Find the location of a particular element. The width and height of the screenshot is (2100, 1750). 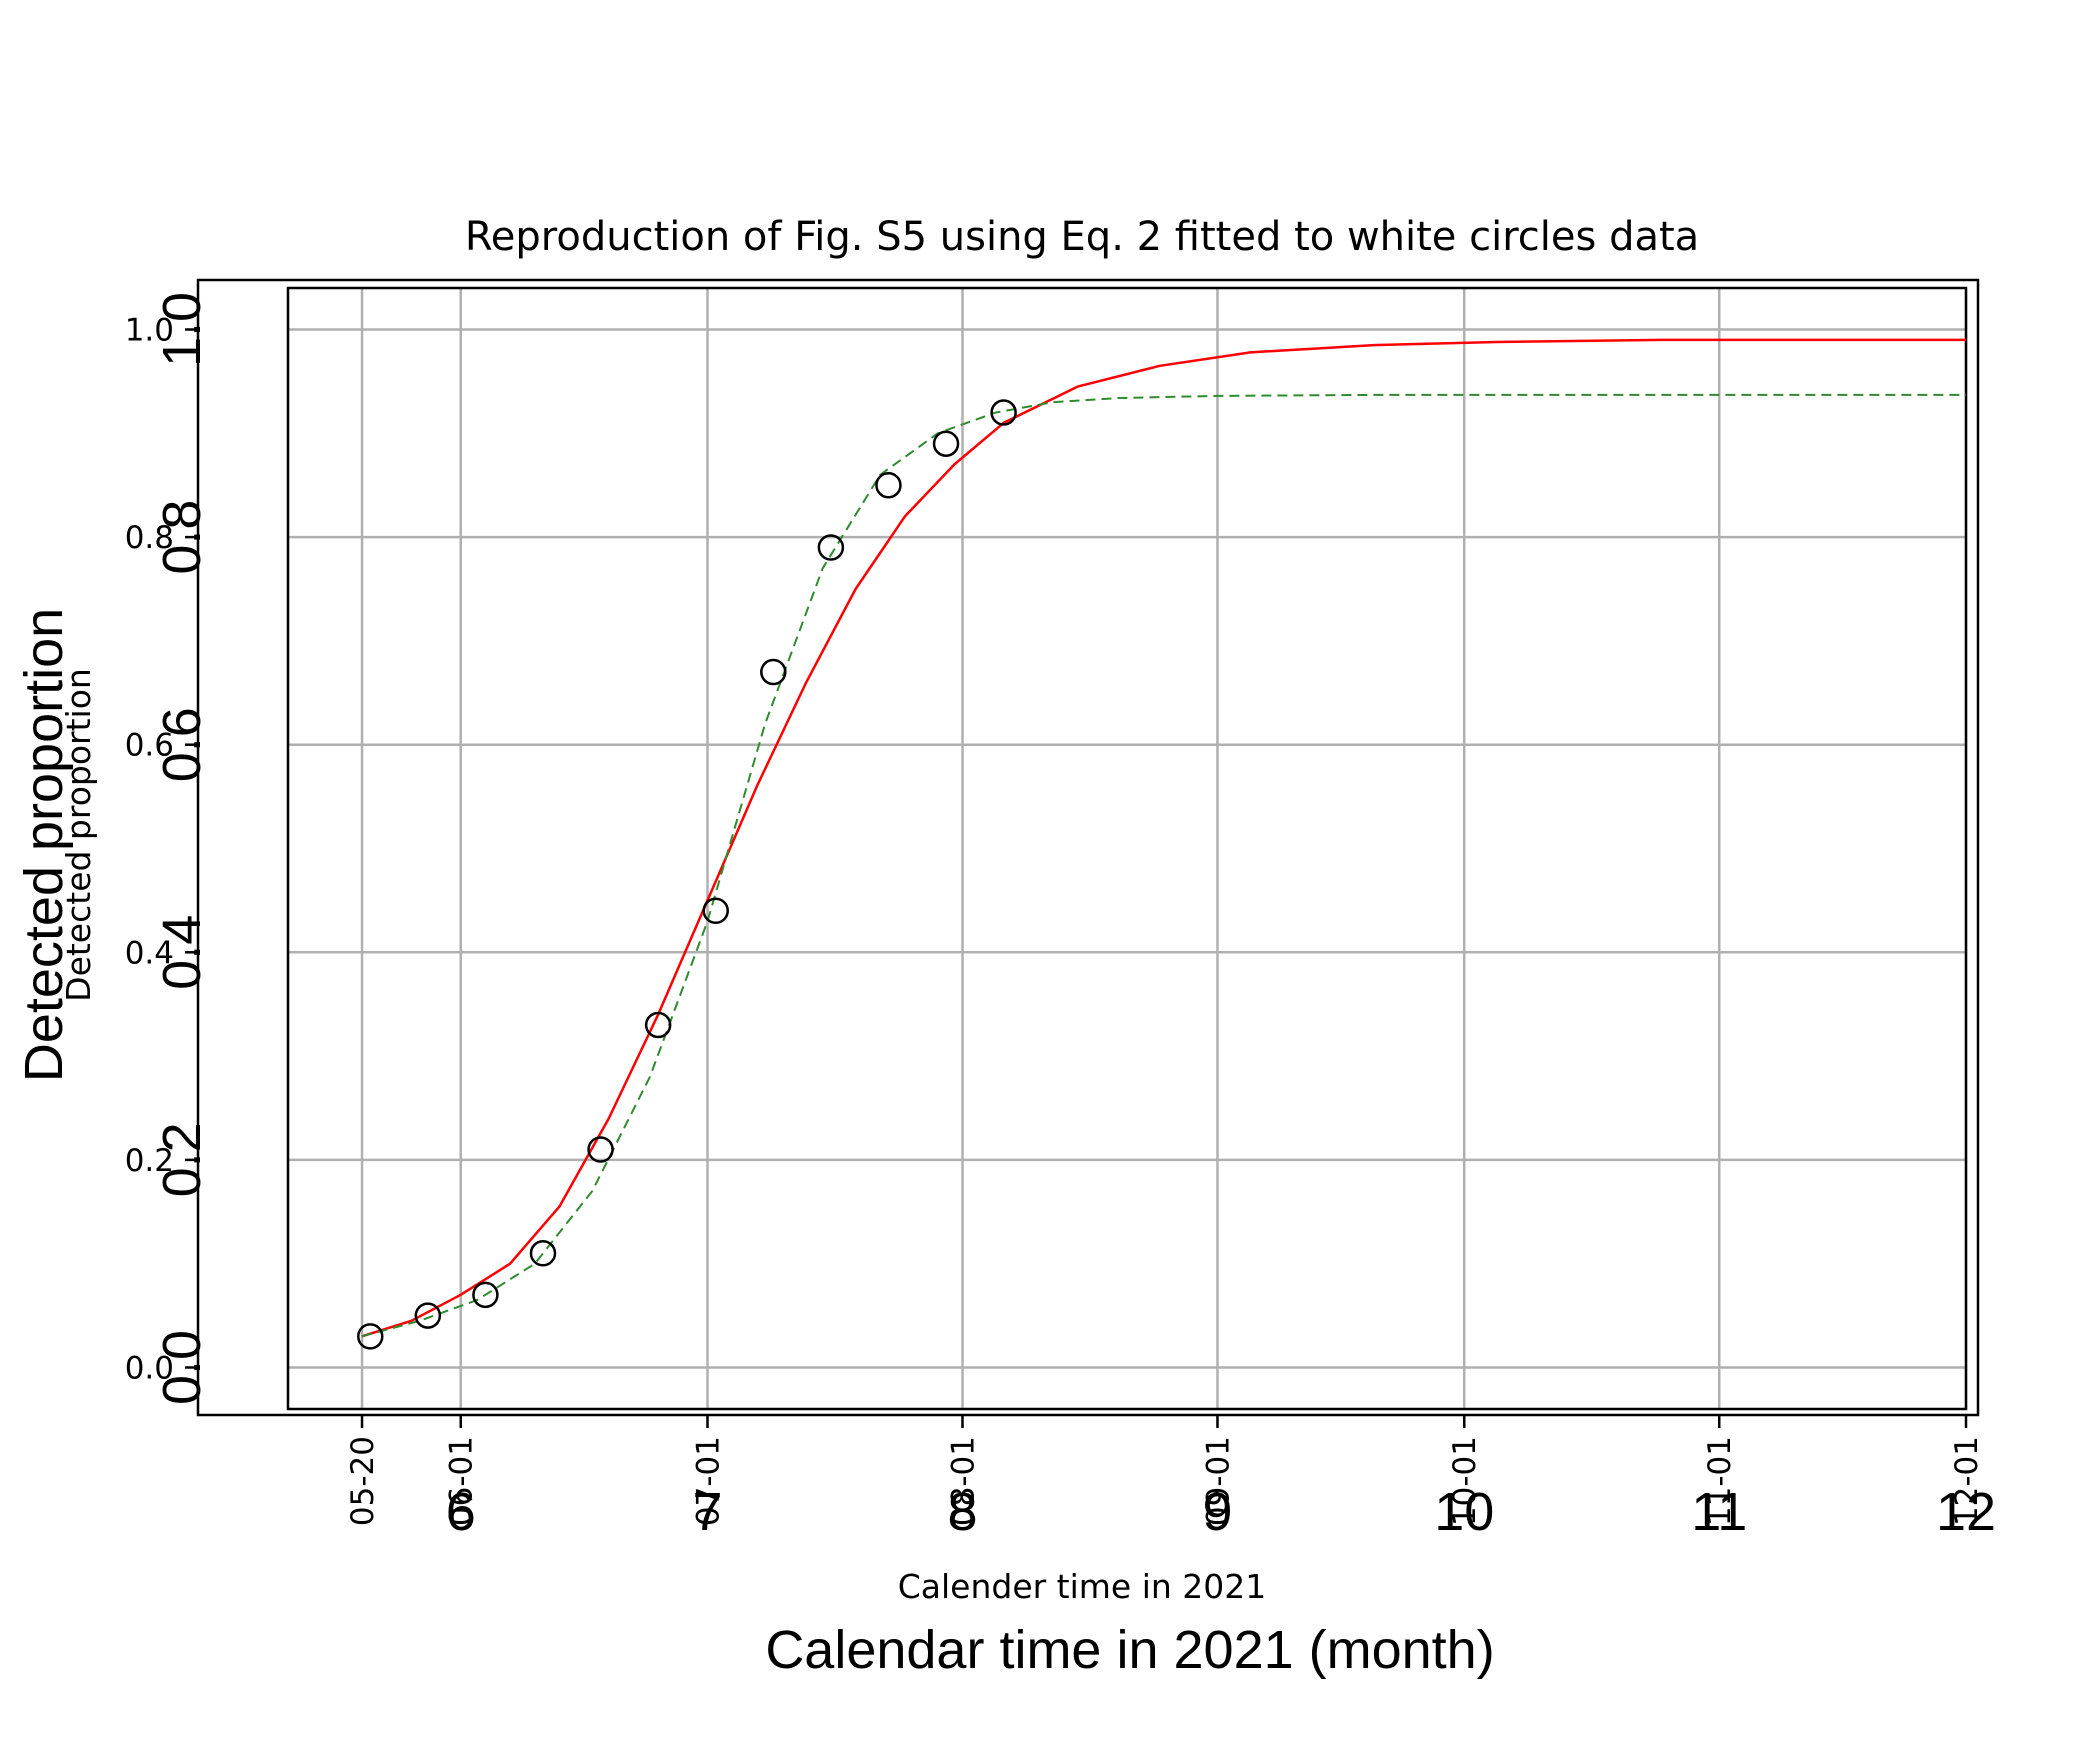

overlay-x-tick-label: 10 is located at coordinates (1464, 1512).